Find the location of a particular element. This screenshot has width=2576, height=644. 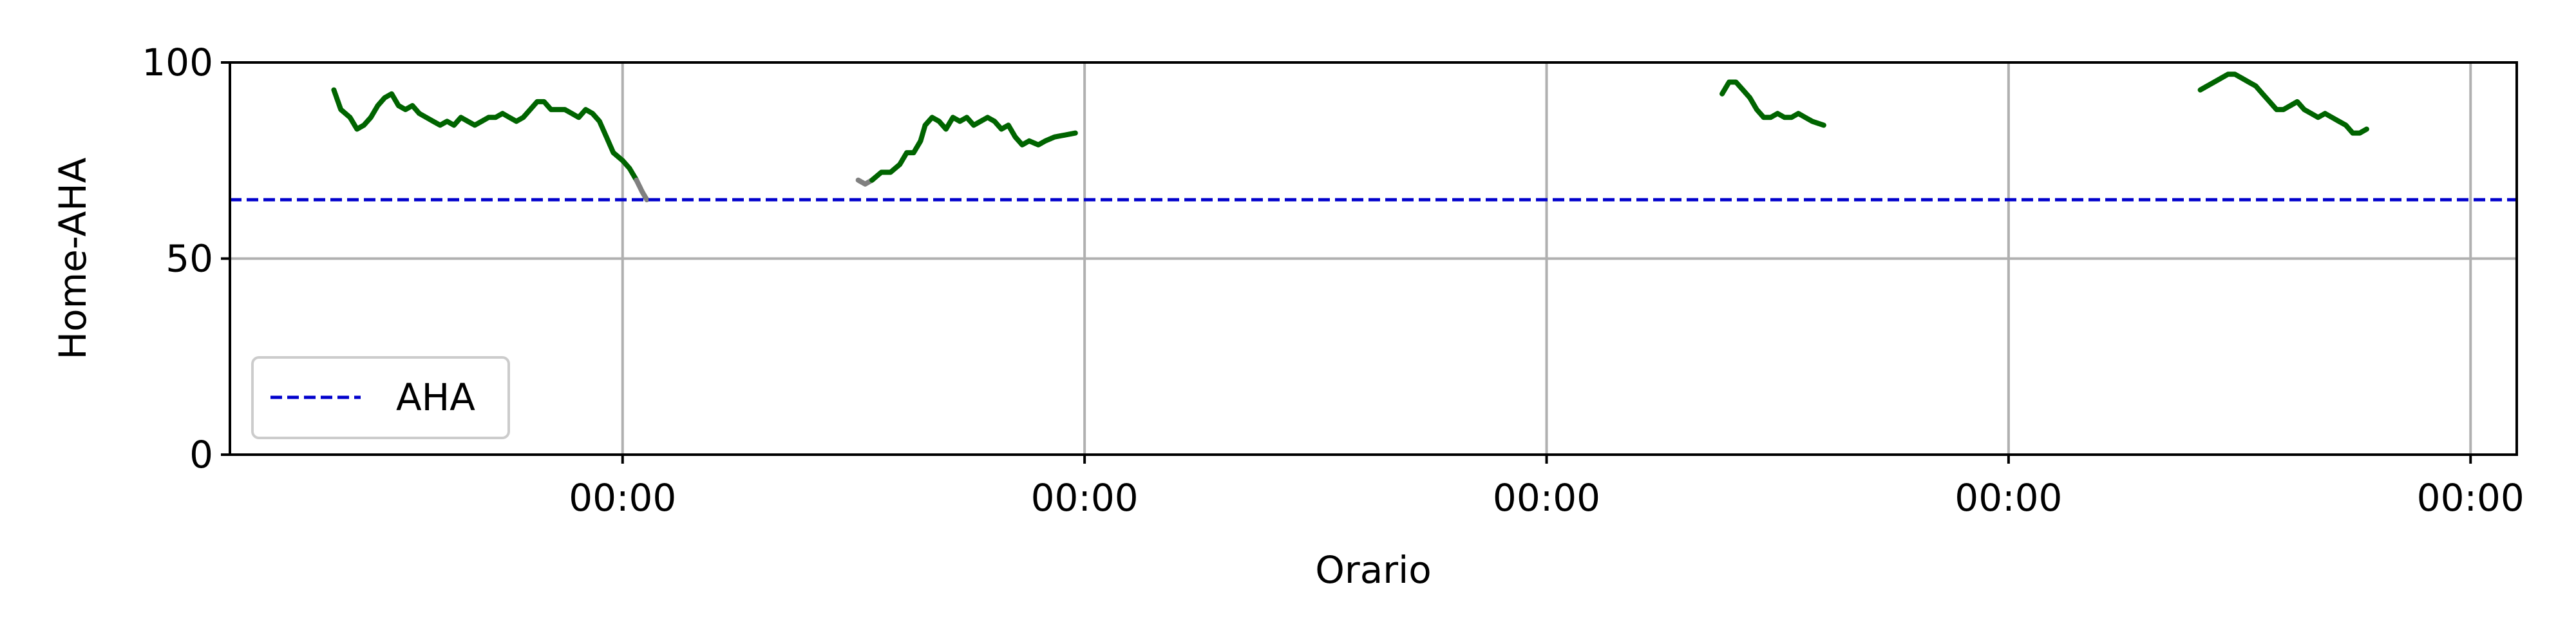

legend-box is located at coordinates (381, 398).